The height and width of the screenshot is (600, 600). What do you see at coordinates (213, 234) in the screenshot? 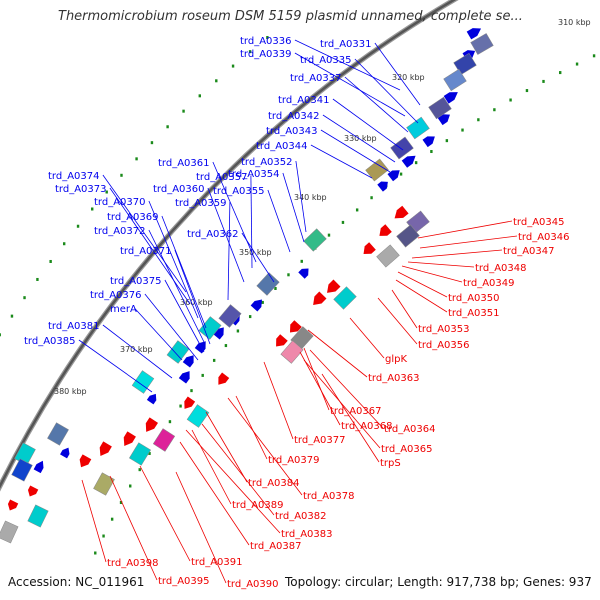
I see `forward-gene-label: trd_A0362` at bounding box center [213, 234].